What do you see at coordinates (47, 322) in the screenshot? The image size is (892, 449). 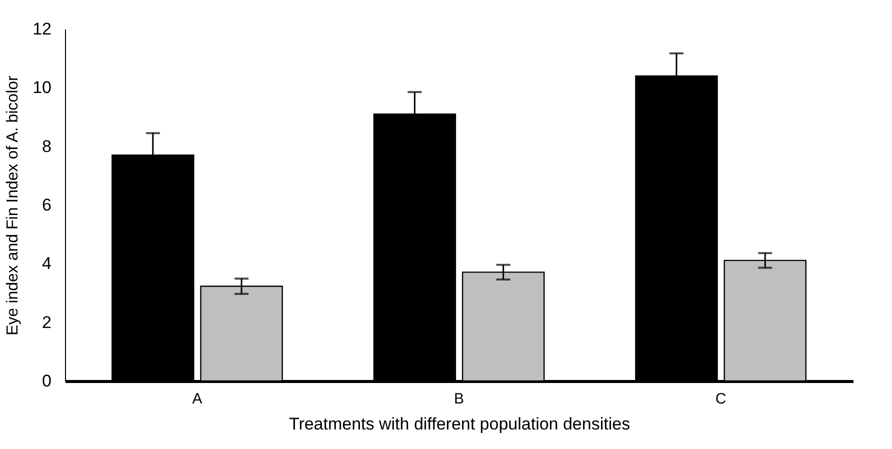 I see `y-tick-label: 2` at bounding box center [47, 322].